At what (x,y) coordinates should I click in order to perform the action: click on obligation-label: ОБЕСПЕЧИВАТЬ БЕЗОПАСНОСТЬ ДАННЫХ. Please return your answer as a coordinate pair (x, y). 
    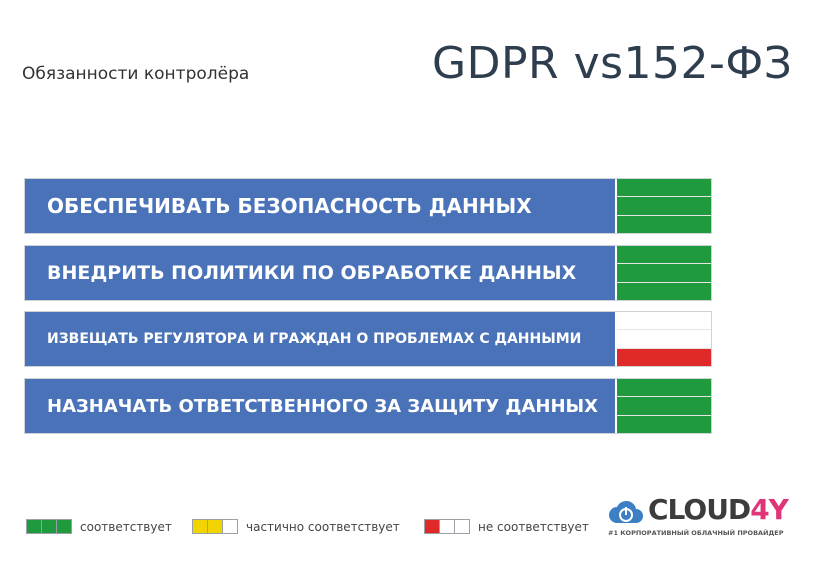
    Looking at the image, I should click on (320, 206).